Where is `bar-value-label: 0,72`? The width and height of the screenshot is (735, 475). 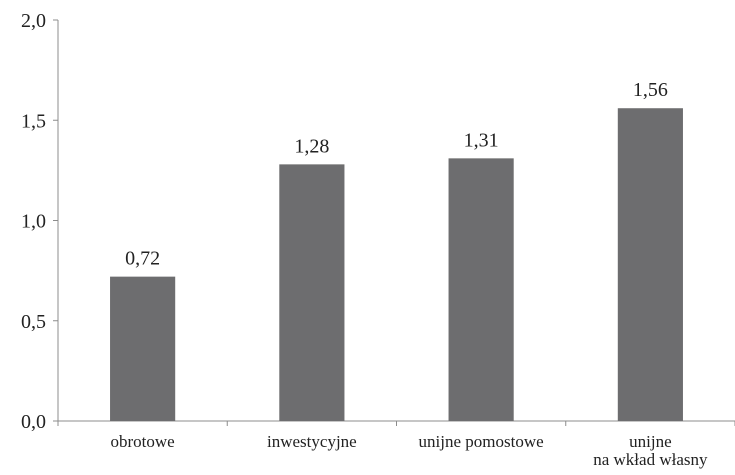 bar-value-label: 0,72 is located at coordinates (142, 259).